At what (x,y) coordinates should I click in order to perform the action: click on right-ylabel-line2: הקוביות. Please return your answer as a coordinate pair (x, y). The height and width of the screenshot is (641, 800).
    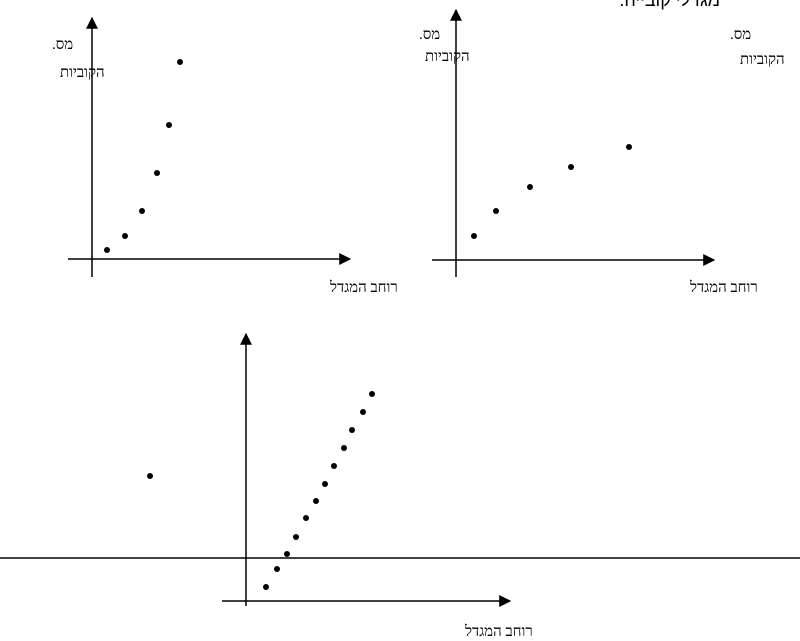
    Looking at the image, I should click on (447, 57).